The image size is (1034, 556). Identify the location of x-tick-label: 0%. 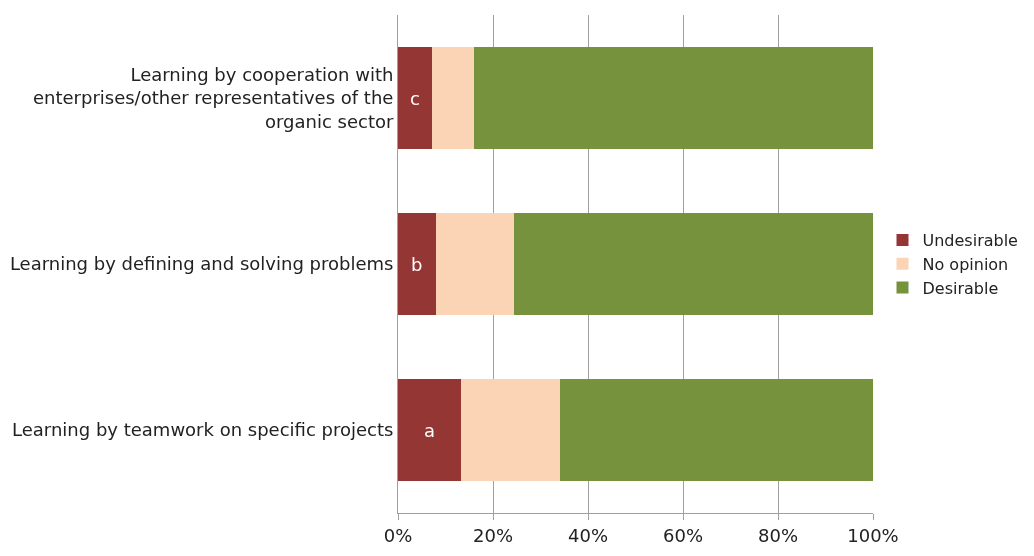
(398, 535).